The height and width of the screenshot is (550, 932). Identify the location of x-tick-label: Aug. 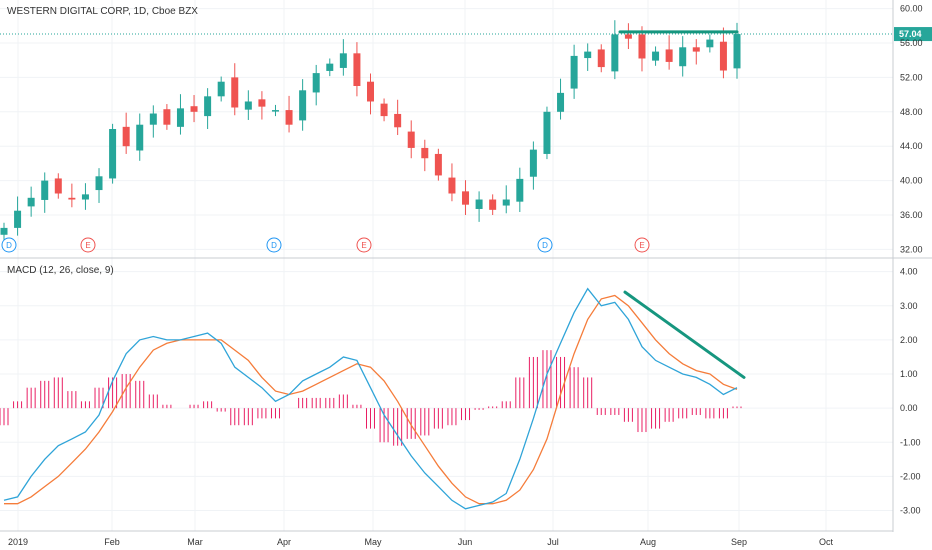
(648, 542).